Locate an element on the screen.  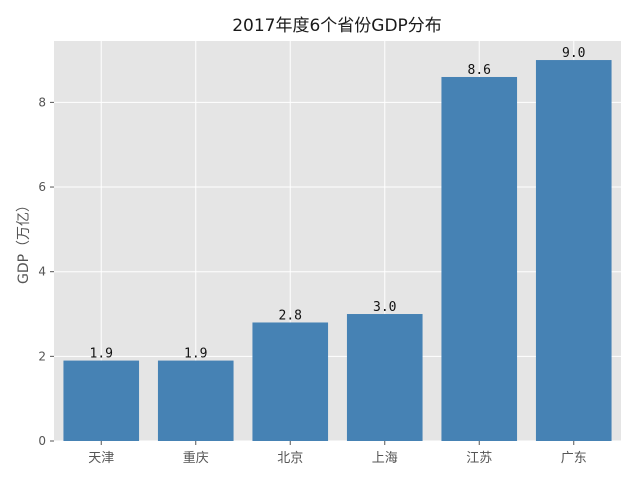
y-tick-label: 8 is located at coordinates (42, 102).